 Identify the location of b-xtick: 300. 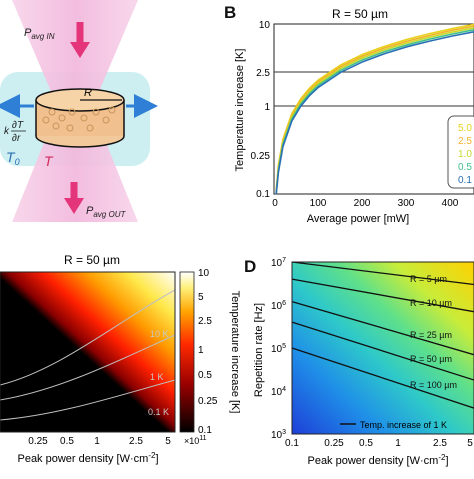
(406, 203).